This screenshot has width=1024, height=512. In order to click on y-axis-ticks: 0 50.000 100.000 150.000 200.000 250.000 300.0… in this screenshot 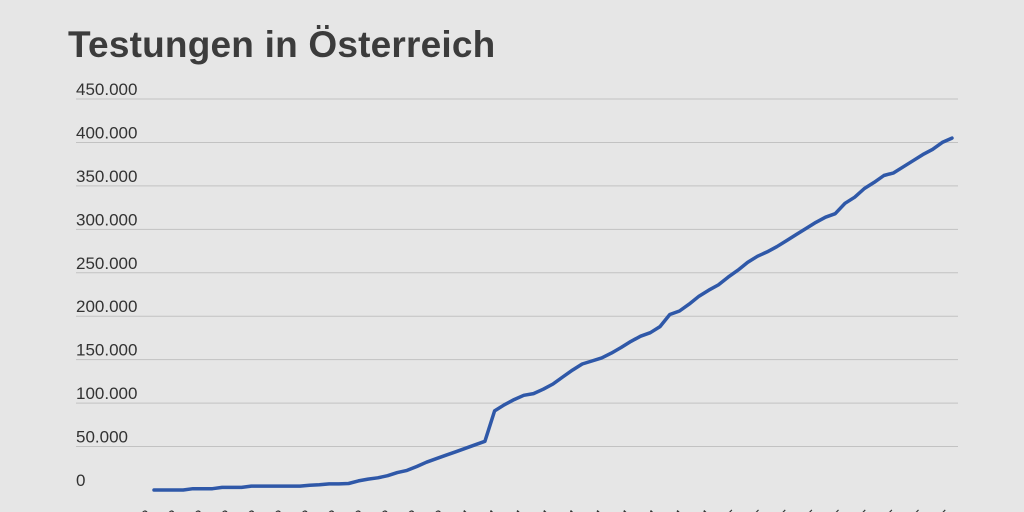, I will do `click(106, 285)`.